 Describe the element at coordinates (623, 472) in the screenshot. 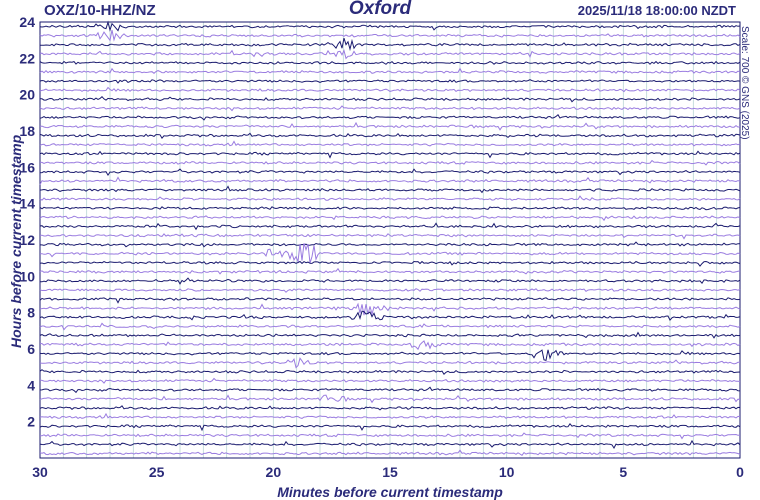

I see `x-tick-label: 5` at that location.